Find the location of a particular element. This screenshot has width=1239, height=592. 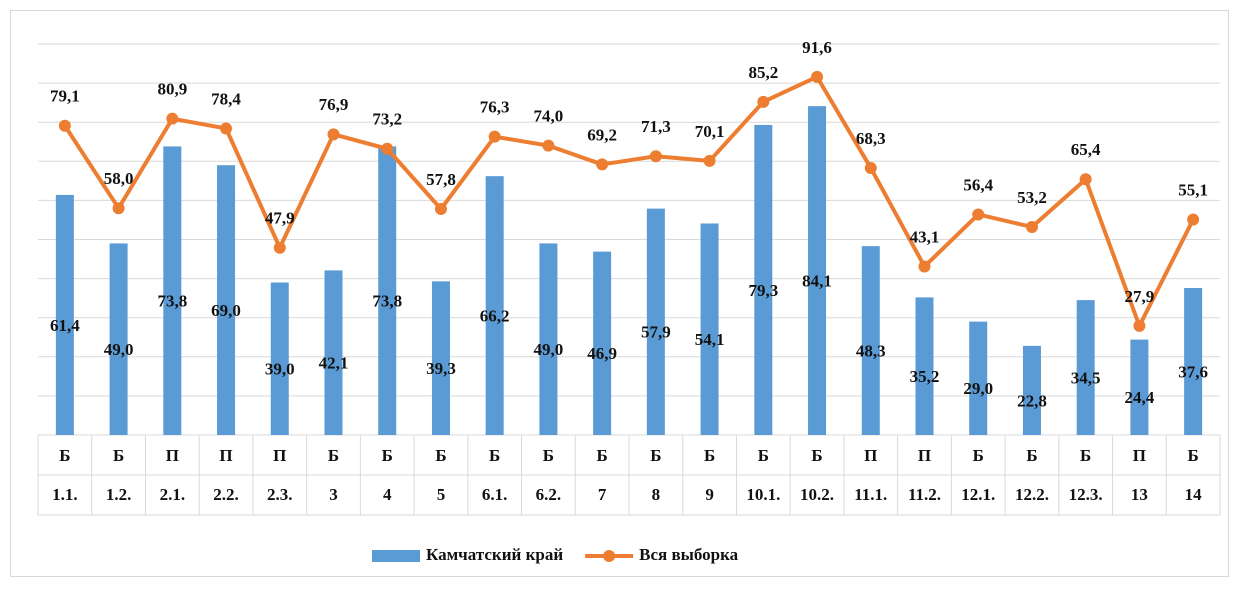

line-value-label: 78,4 is located at coordinates (226, 98).